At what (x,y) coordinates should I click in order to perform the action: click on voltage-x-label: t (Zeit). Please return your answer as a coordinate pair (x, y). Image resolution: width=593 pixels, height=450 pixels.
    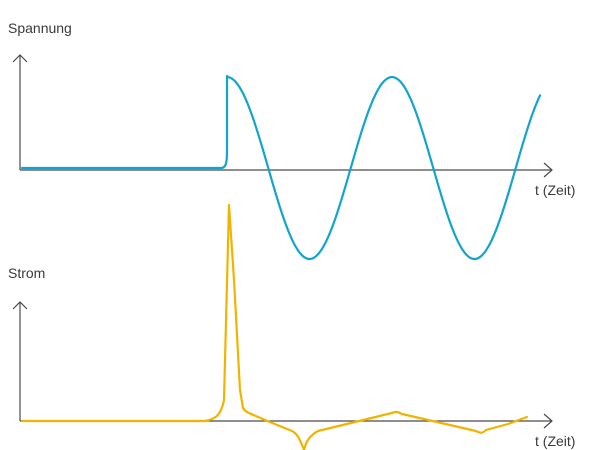
    Looking at the image, I should click on (555, 190).